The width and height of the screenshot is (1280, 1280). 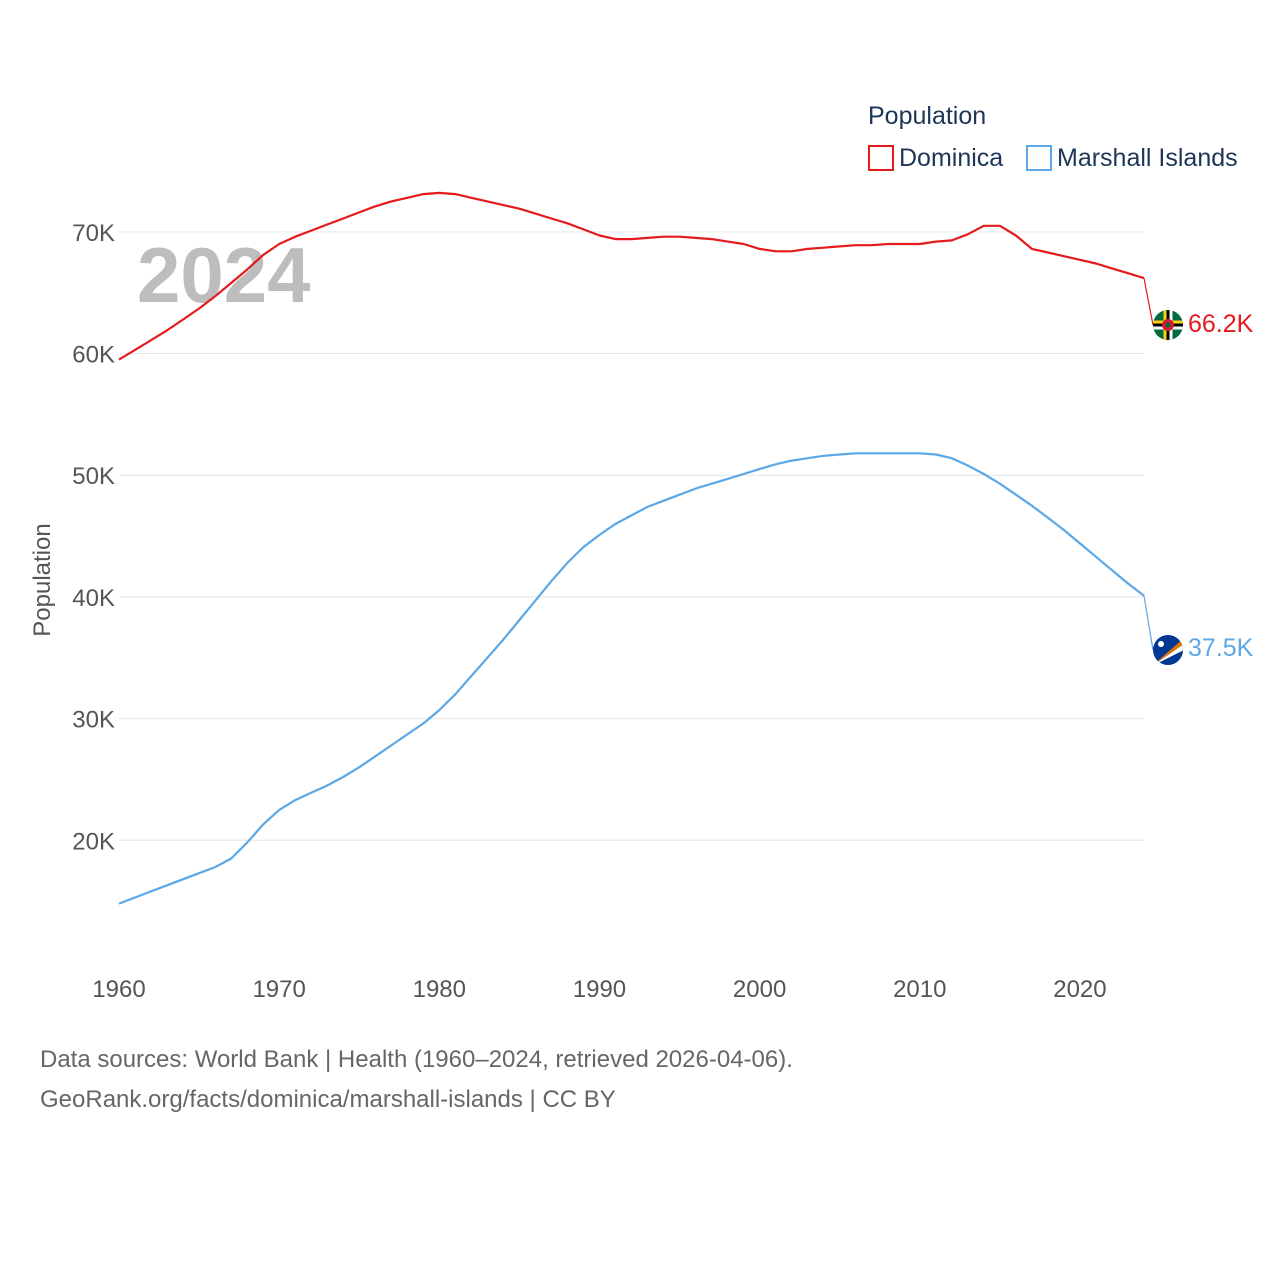 I want to click on y-tick-label: 40K, so click(x=93, y=598).